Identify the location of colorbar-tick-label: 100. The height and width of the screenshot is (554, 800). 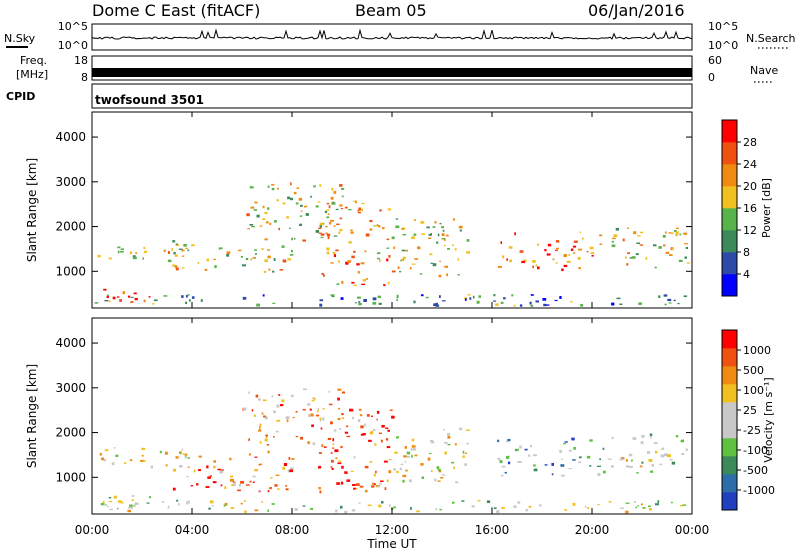
(753, 390).